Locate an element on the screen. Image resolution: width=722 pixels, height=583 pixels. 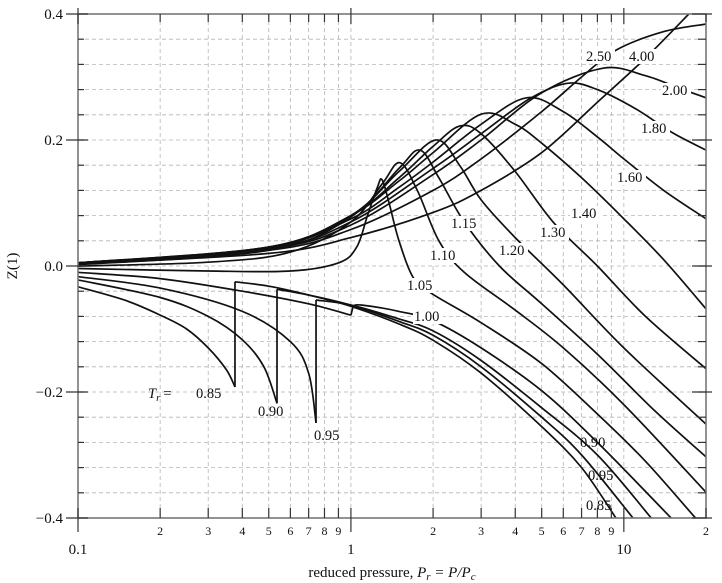
x-major-tick-label: 10 is located at coordinates (623, 550).